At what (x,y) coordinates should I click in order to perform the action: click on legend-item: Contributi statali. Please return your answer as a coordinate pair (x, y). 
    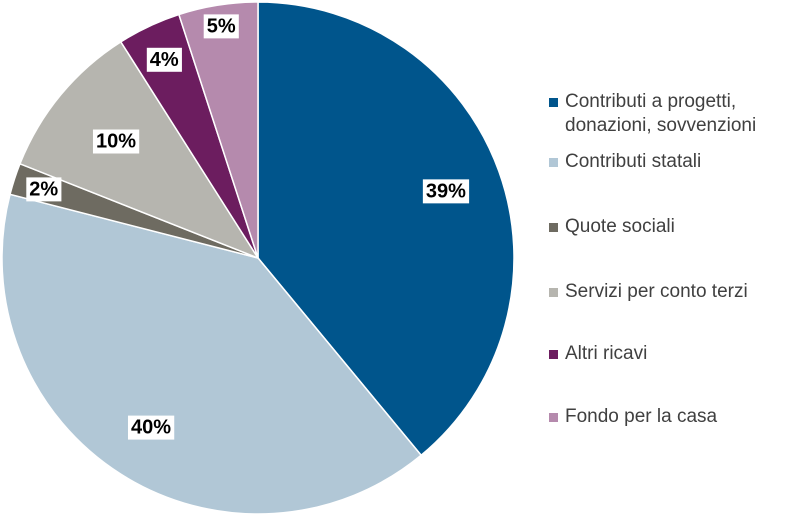
    Looking at the image, I should click on (672, 162).